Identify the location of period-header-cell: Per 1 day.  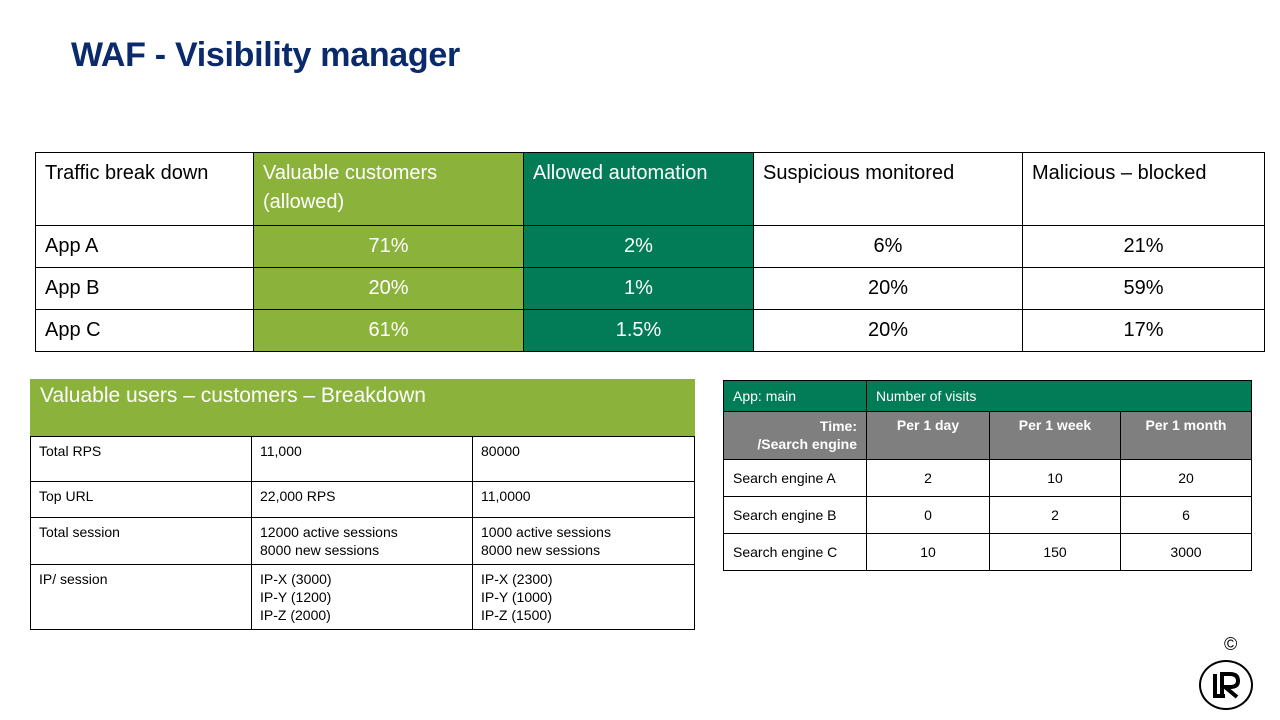
(928, 435).